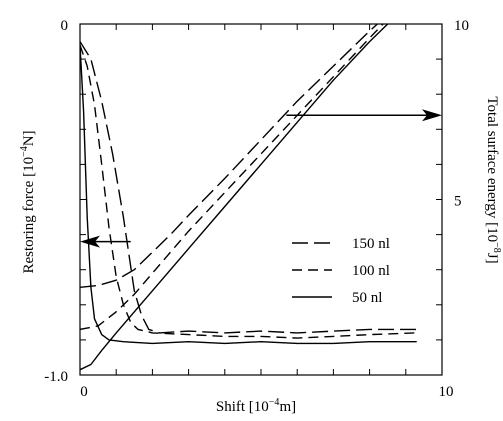 The width and height of the screenshot is (503, 421). What do you see at coordinates (367, 298) in the screenshot?
I see `legend-label-50-nl: 50 nl` at bounding box center [367, 298].